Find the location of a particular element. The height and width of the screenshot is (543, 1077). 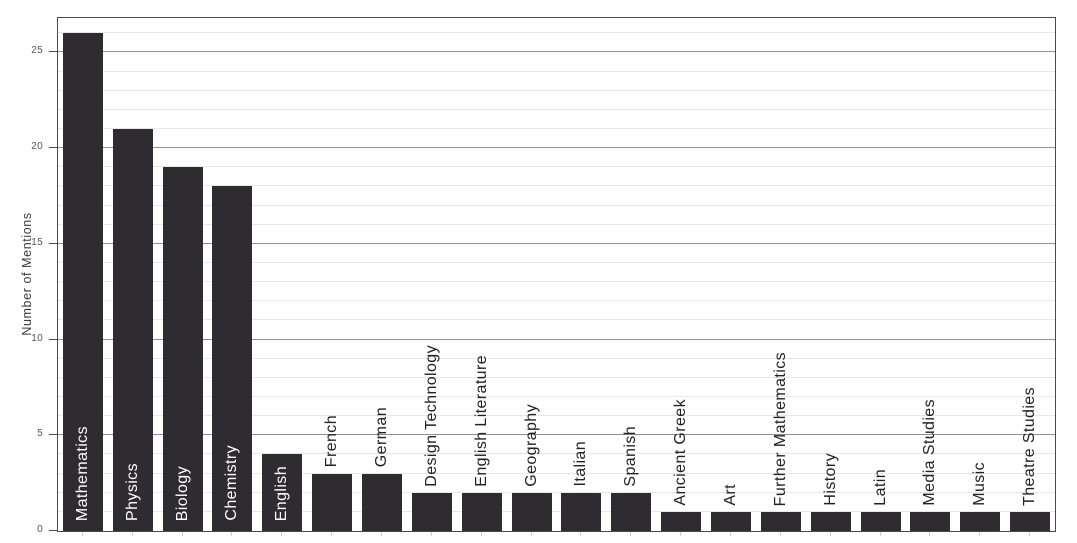

y-tick-label: 20 is located at coordinates (37, 147).